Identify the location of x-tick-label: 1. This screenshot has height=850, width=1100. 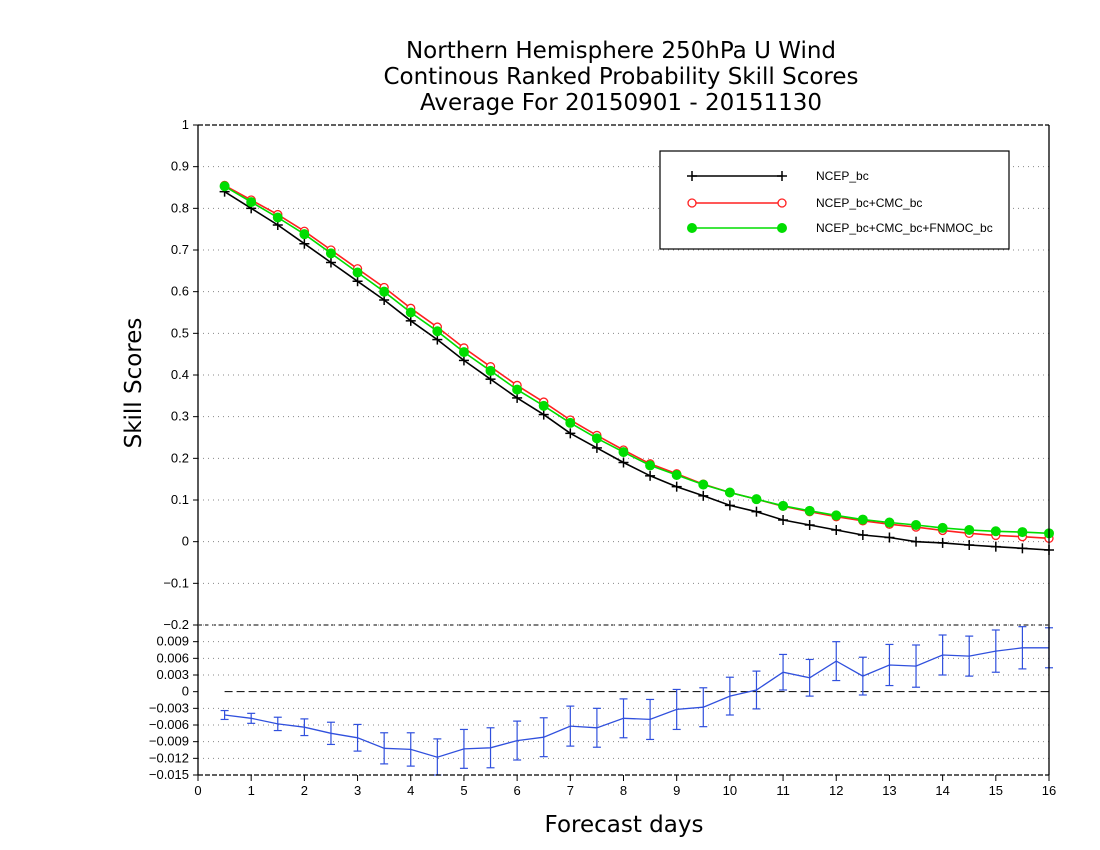
(251, 790).